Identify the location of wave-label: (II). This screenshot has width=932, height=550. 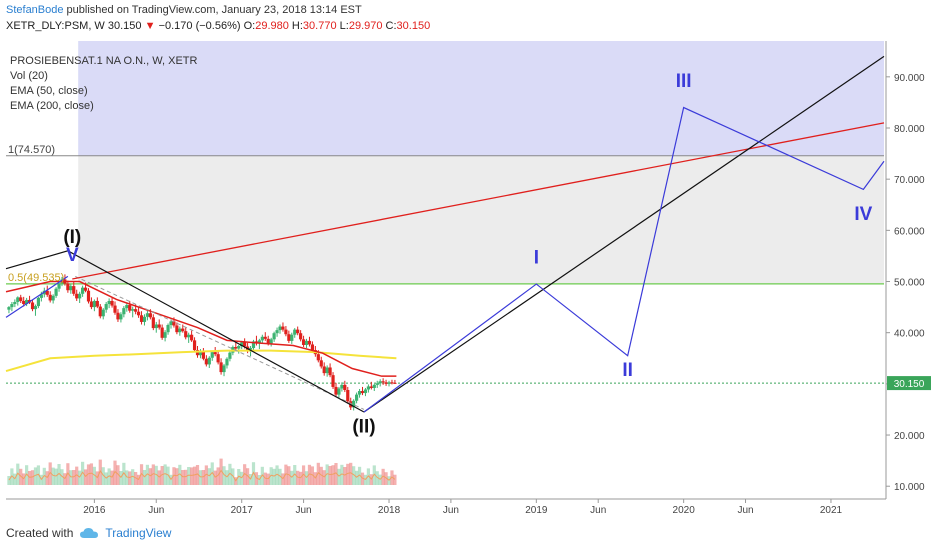
(363, 426).